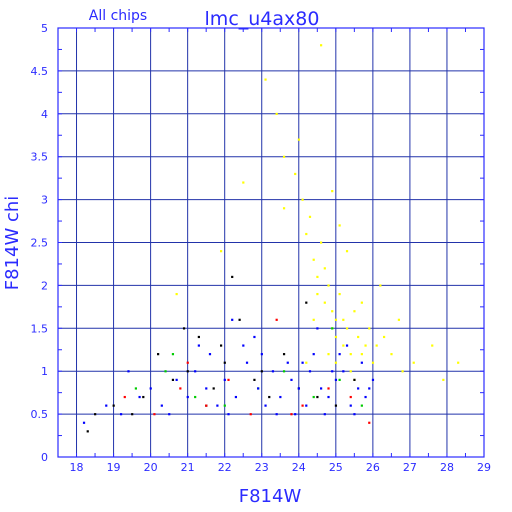 The width and height of the screenshot is (512, 512). Describe the element at coordinates (336, 467) in the screenshot. I see `x-tick-label: 25` at that location.